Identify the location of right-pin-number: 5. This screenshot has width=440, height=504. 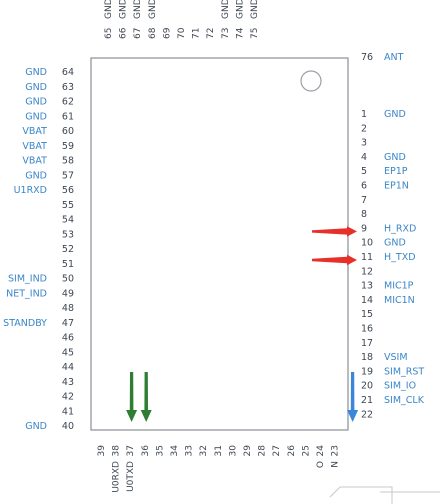
(364, 171).